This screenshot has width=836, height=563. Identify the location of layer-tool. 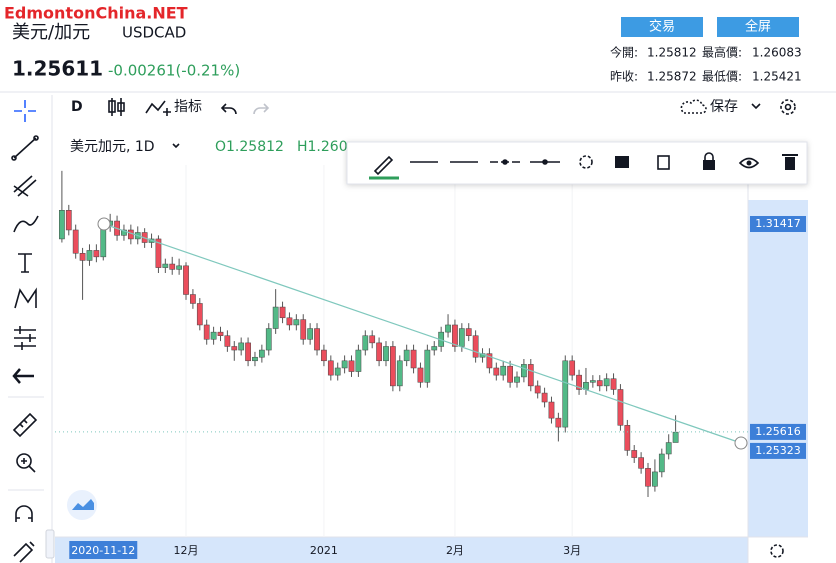
(622, 162).